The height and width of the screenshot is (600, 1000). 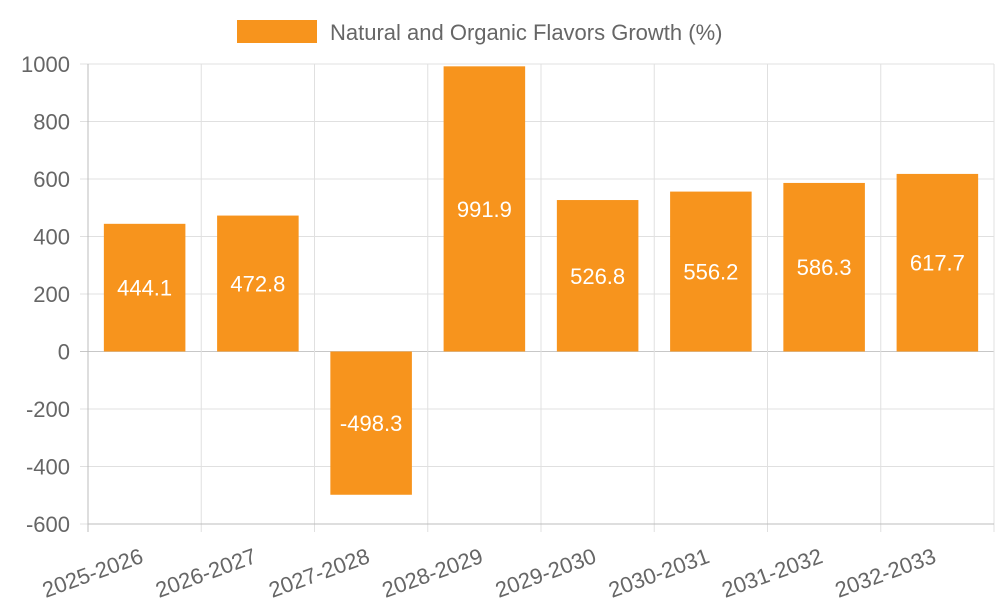 I want to click on legend-swatch, so click(x=277, y=31).